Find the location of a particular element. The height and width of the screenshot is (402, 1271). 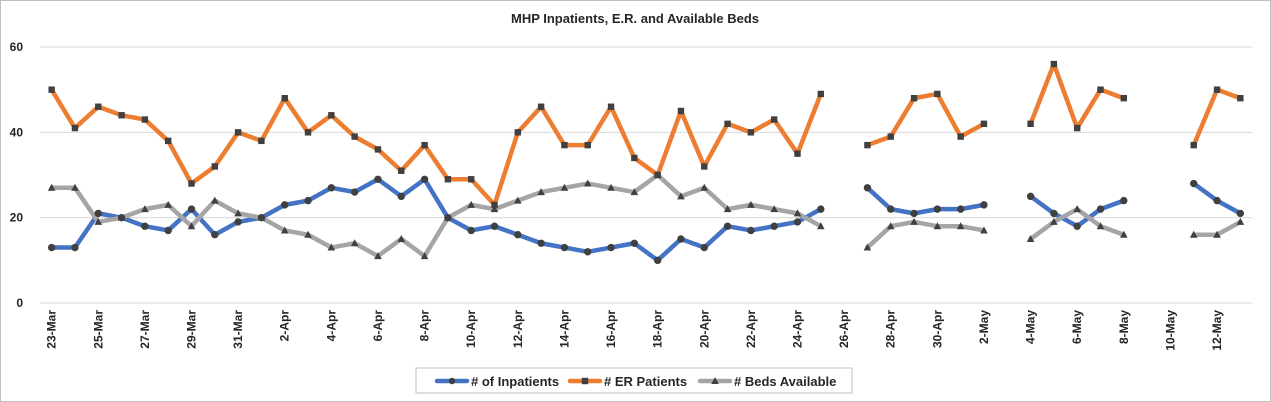

x-tick-label: 23-Mar is located at coordinates (52, 329).